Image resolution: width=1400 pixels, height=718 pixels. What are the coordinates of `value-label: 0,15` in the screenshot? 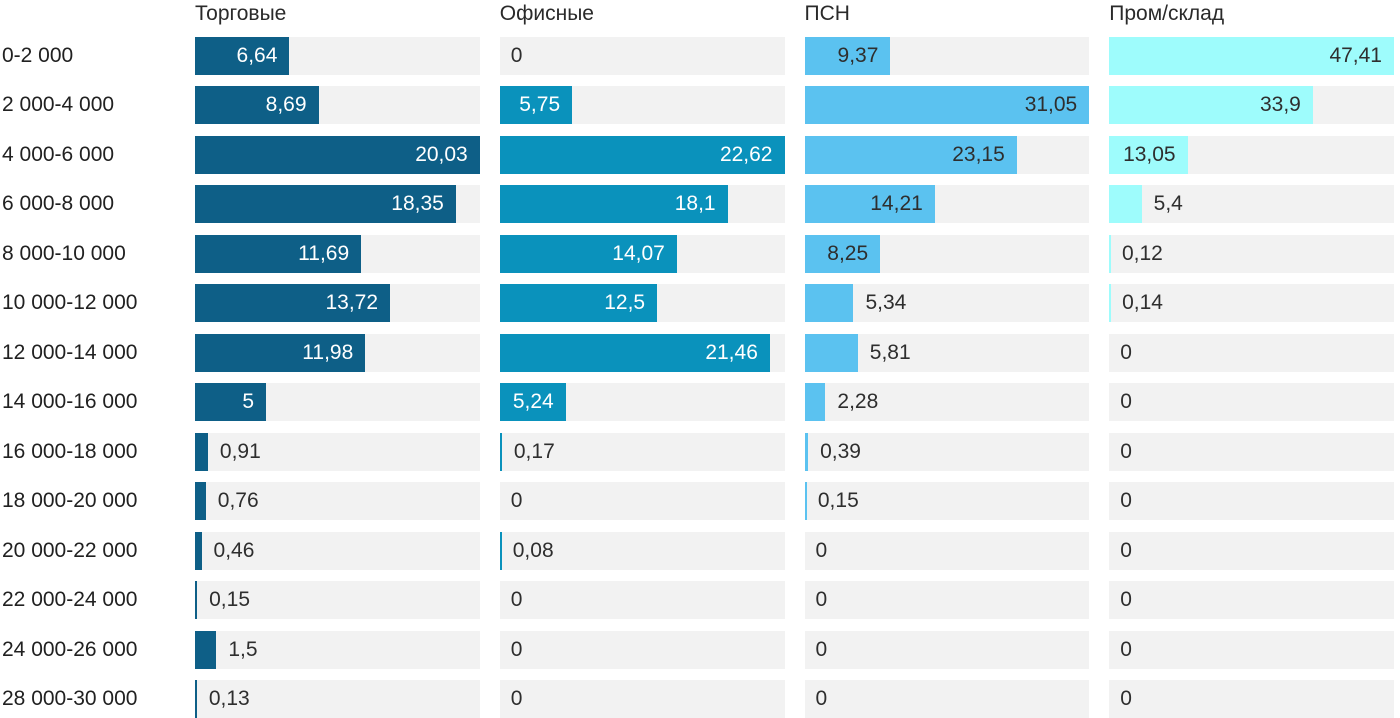 It's located at (838, 500).